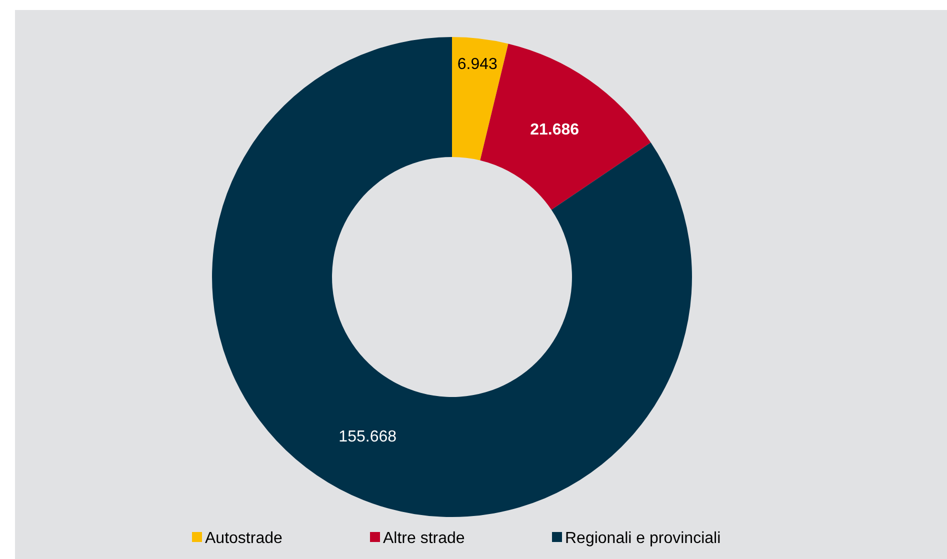 This screenshot has height=559, width=947. Describe the element at coordinates (555, 130) in the screenshot. I see `data-label: 21.686` at that location.